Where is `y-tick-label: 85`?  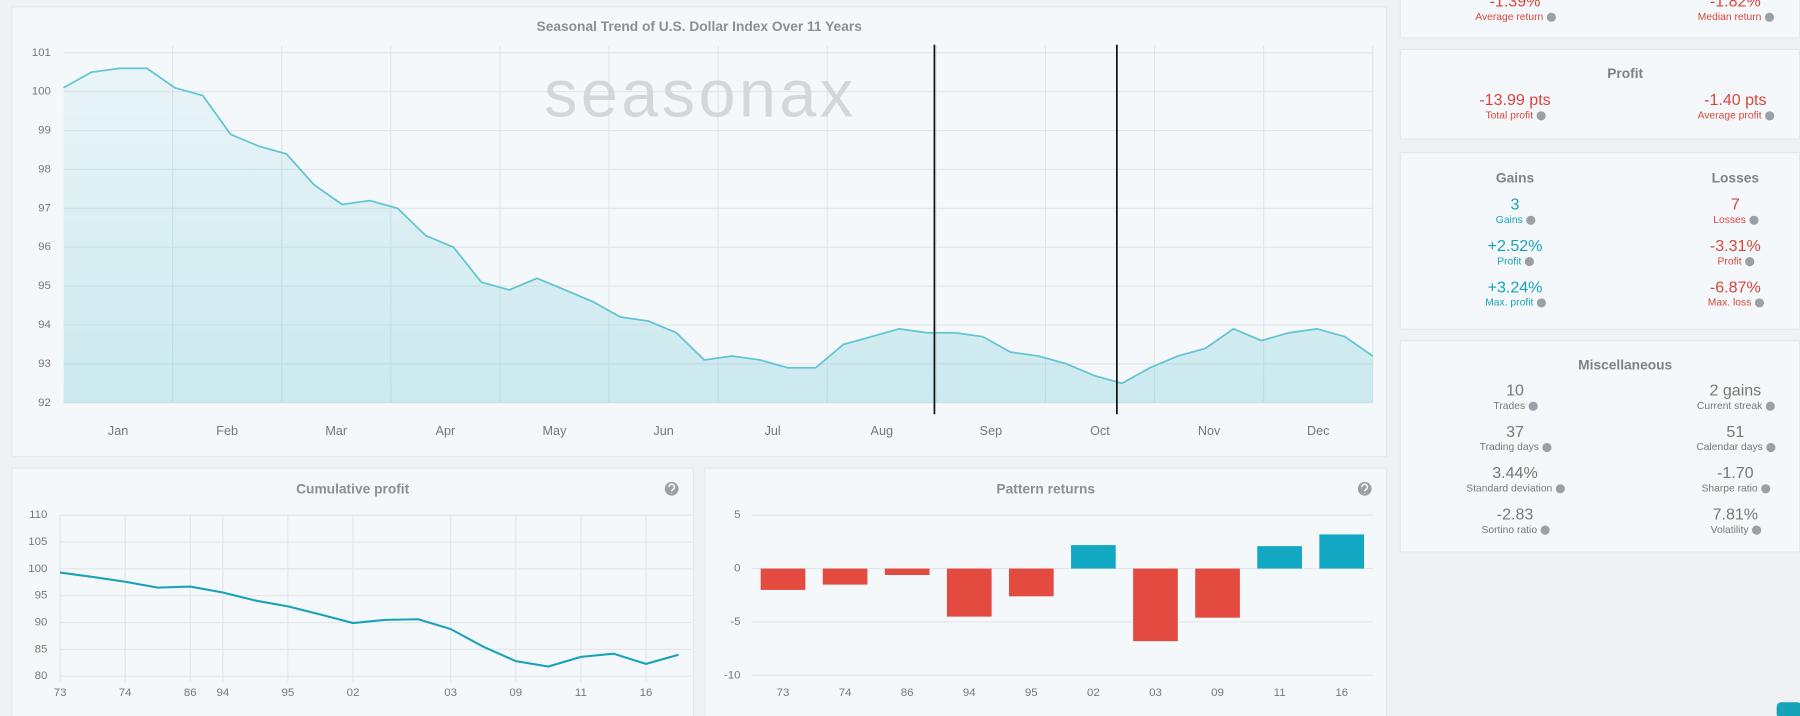 y-tick-label: 85 is located at coordinates (41, 649).